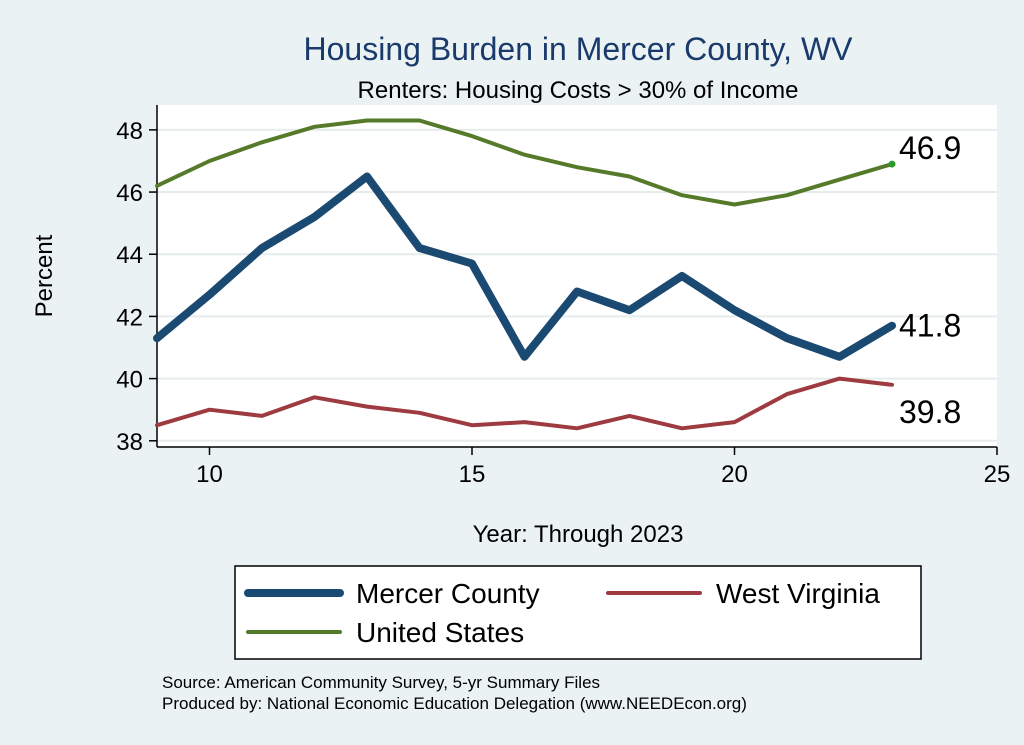 The height and width of the screenshot is (745, 1024). Describe the element at coordinates (930, 412) in the screenshot. I see `end-label: 39.8` at that location.